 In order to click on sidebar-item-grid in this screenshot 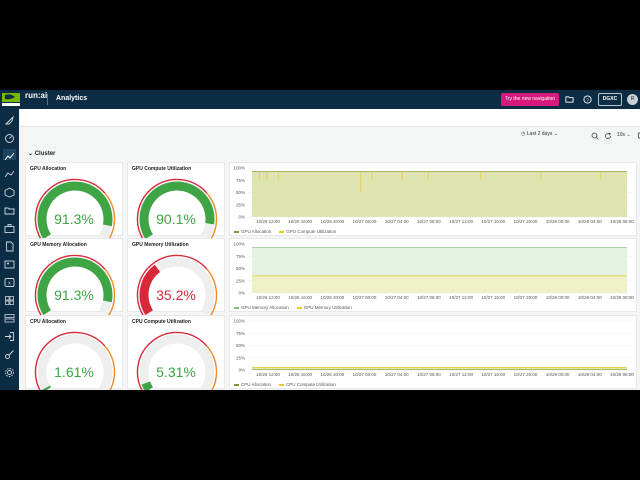, I will do `click(9, 299)`.